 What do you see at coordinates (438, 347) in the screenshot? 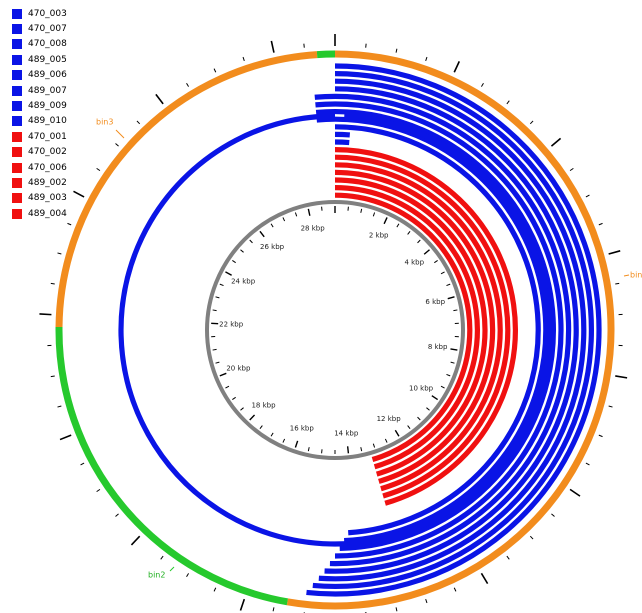
I see `axis-label: 8 kbp` at bounding box center [438, 347].